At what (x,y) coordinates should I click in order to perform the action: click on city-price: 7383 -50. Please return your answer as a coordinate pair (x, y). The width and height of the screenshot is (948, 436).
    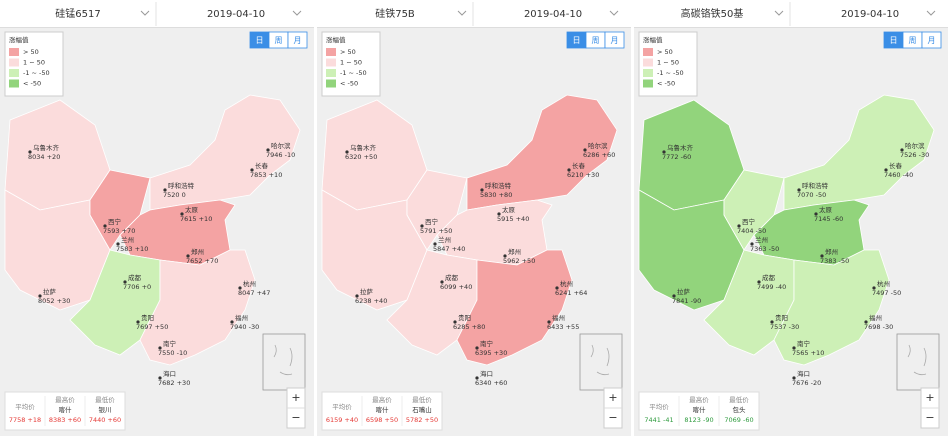
    Looking at the image, I should click on (834, 261).